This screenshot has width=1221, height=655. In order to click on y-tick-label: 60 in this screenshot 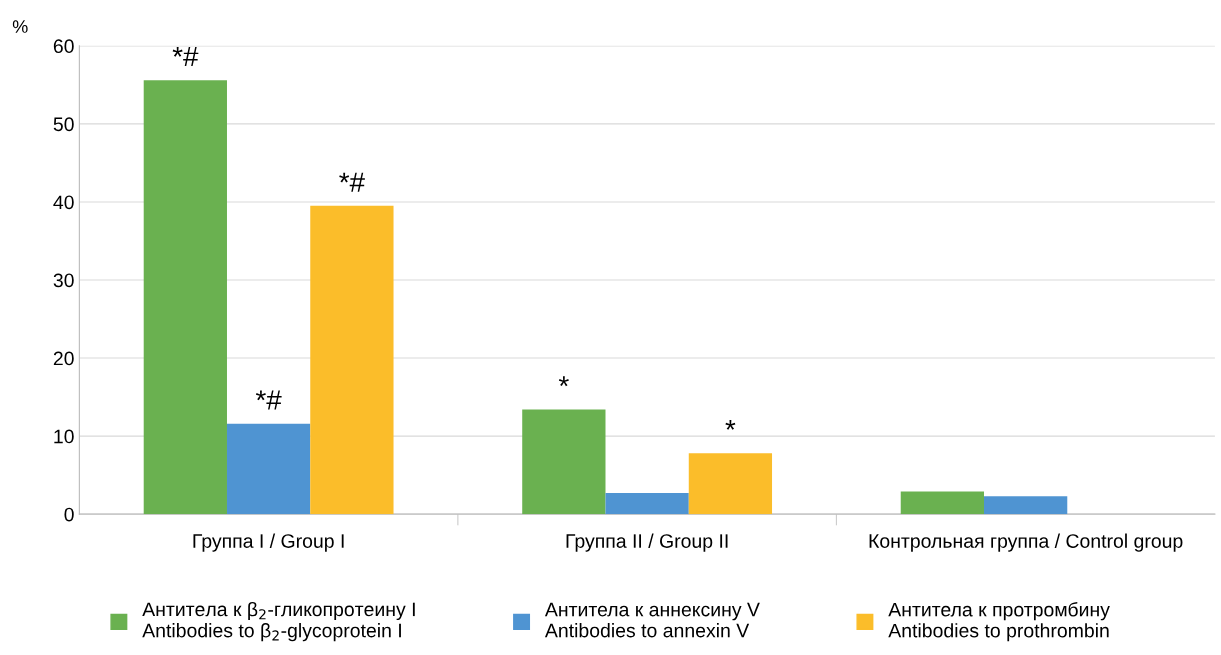, I will do `click(63, 46)`.